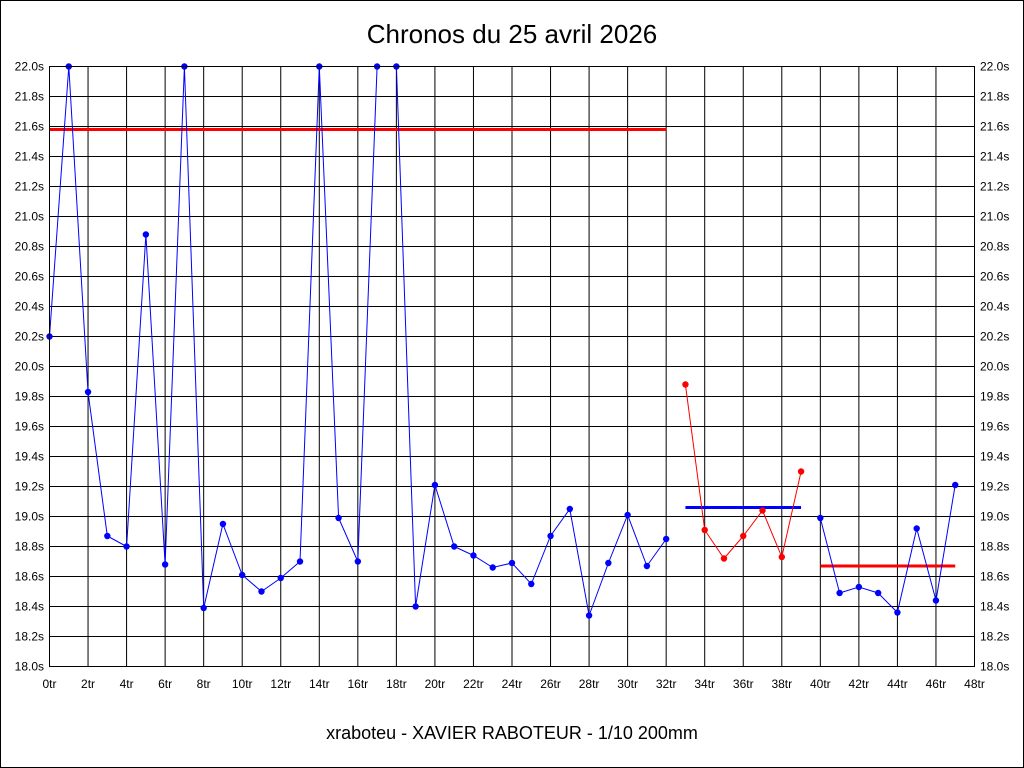 The height and width of the screenshot is (768, 1024). What do you see at coordinates (88, 684) in the screenshot?
I see `x-tick-label: 2tr` at bounding box center [88, 684].